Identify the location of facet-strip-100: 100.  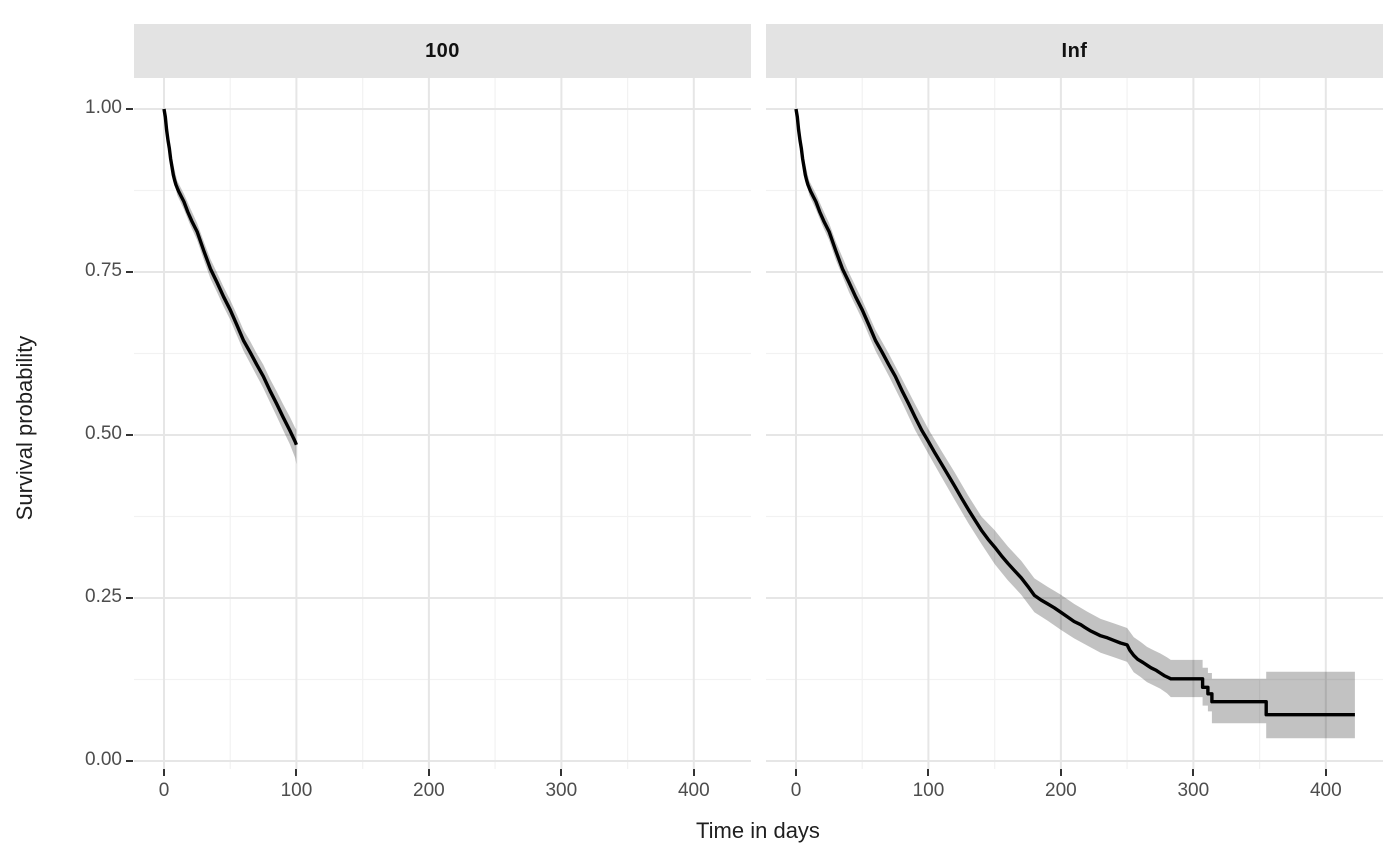
(442, 51).